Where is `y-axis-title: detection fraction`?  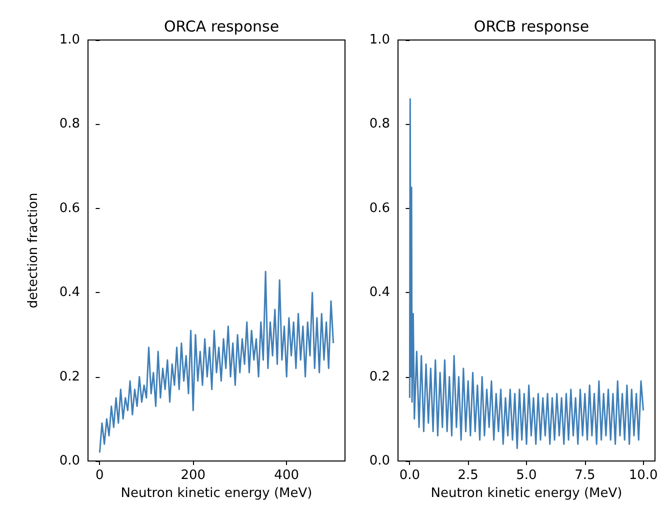 y-axis-title: detection fraction is located at coordinates (33, 250).